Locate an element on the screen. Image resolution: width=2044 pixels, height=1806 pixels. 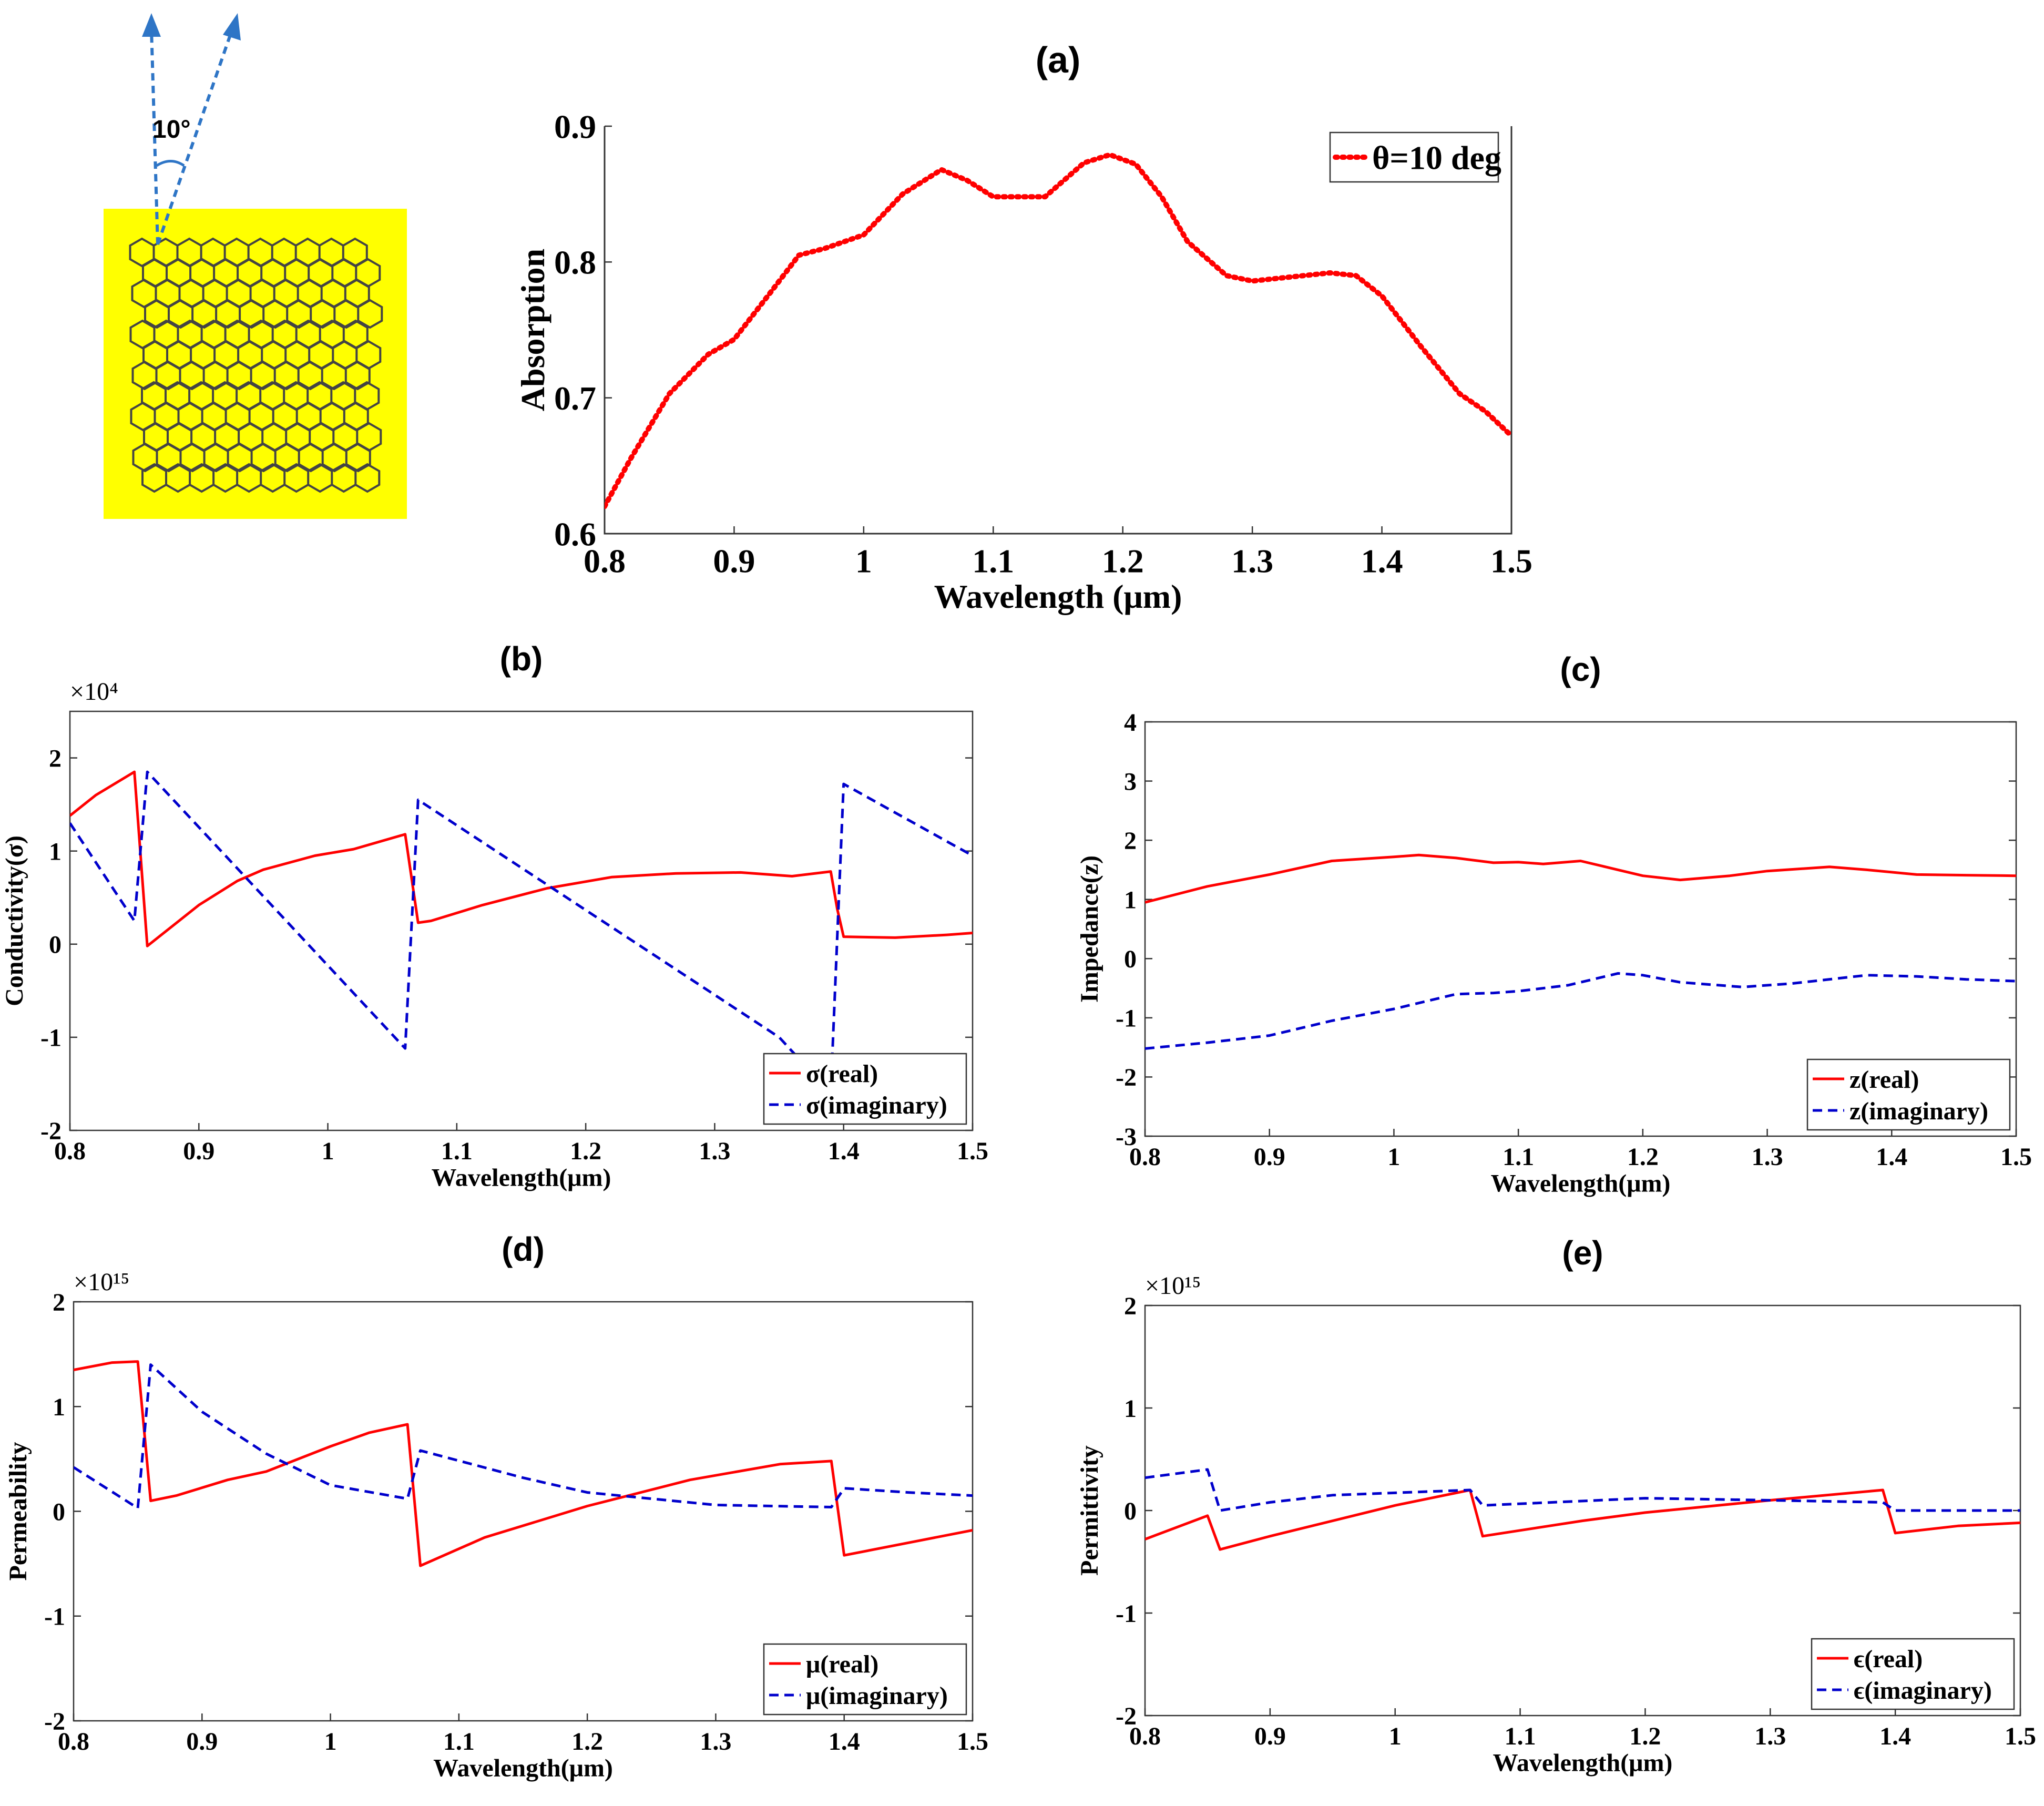
y-axis-label: Absorption is located at coordinates (532, 330).